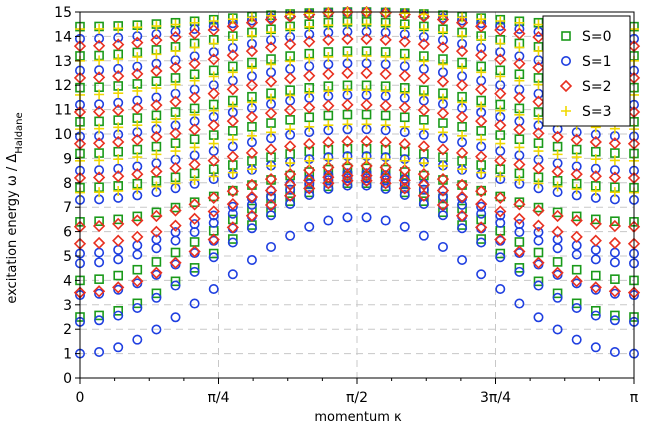 The image size is (648, 427). What do you see at coordinates (67, 330) in the screenshot?
I see `y-tick-label: 2` at bounding box center [67, 330].